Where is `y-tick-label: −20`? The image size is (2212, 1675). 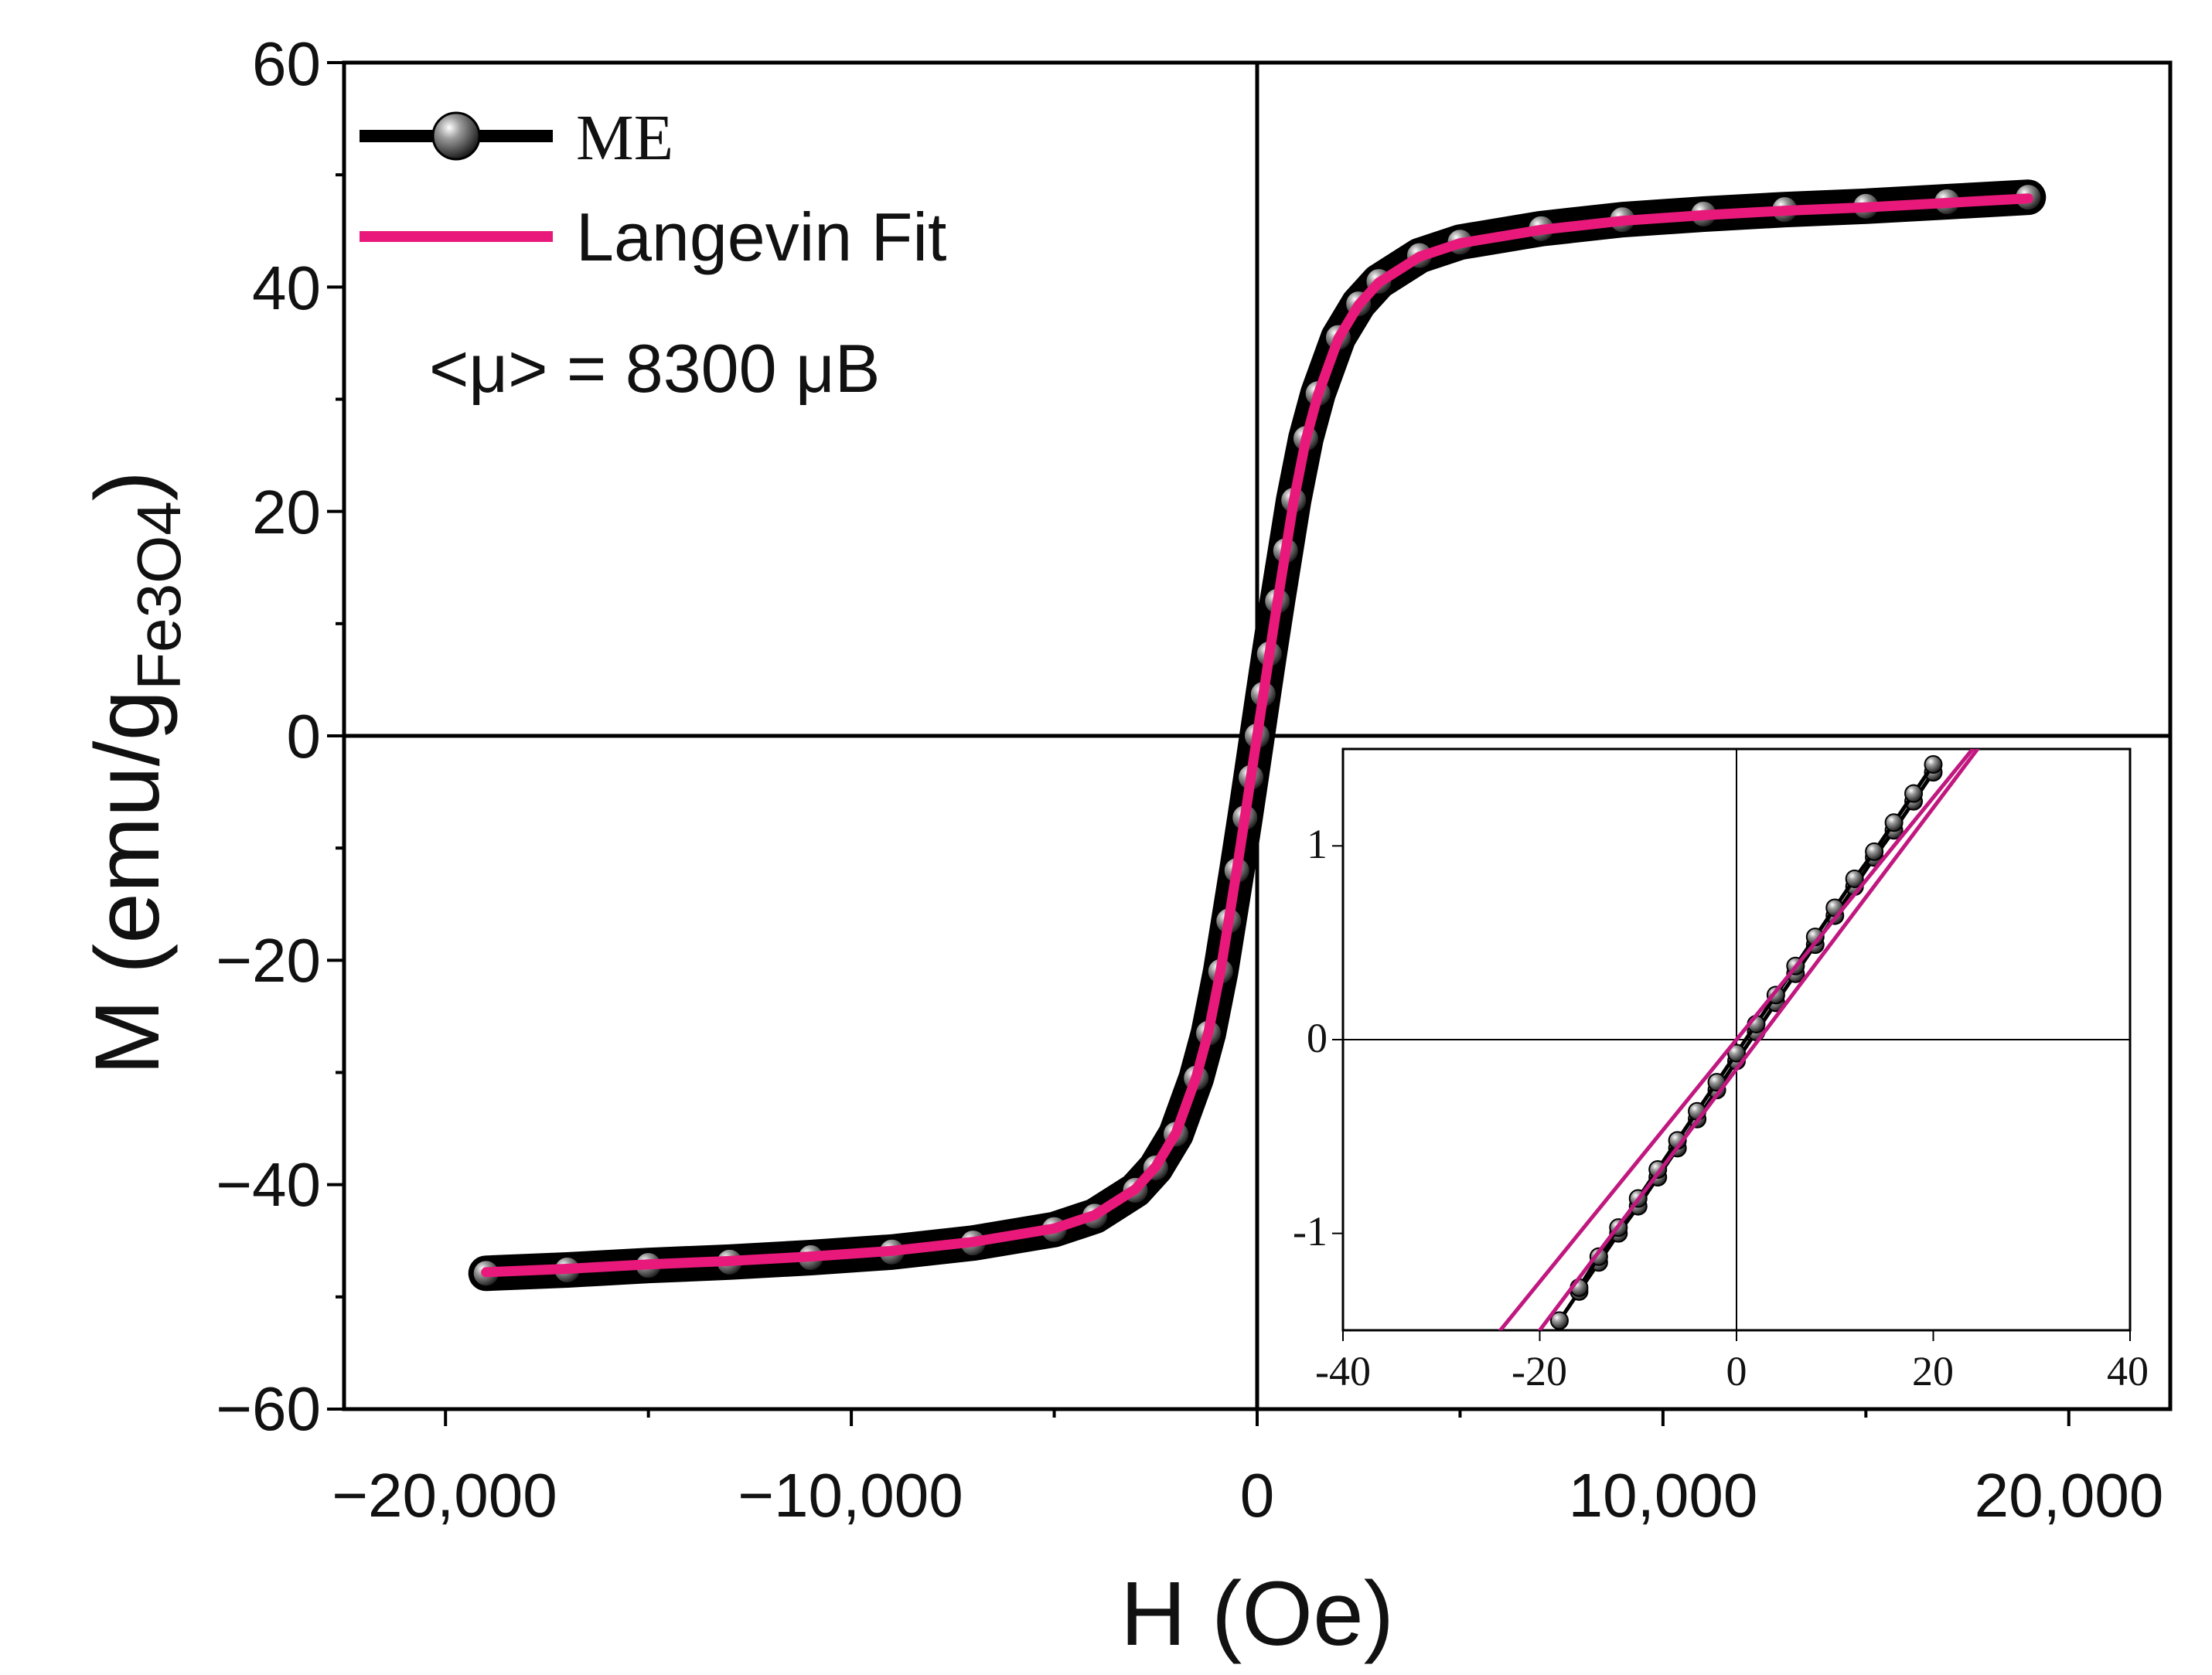 y-tick-label: −20 is located at coordinates (268, 961).